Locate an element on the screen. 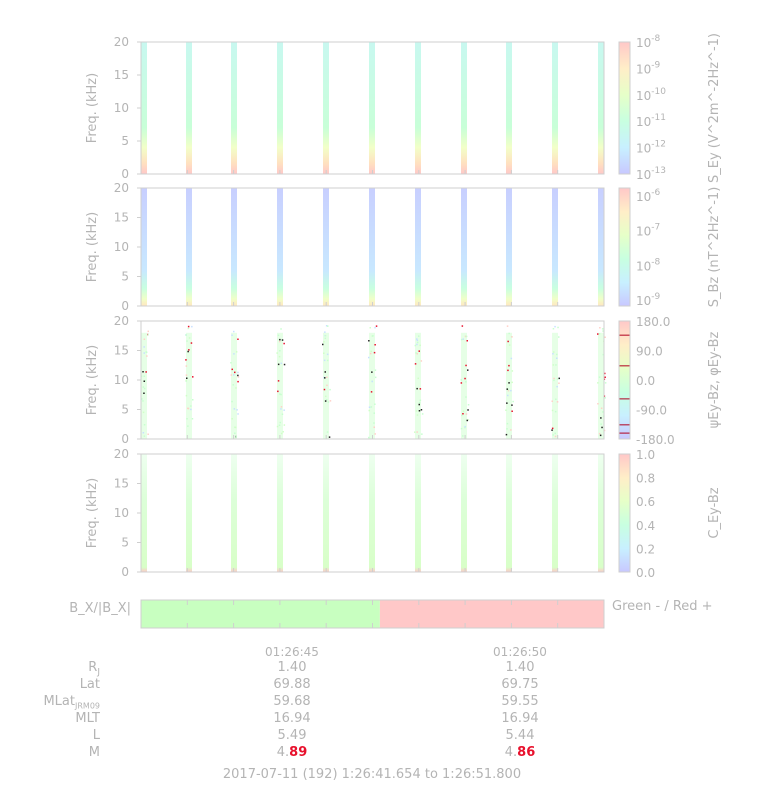 This screenshot has height=796, width=758. eph-label-m: M is located at coordinates (94, 752).